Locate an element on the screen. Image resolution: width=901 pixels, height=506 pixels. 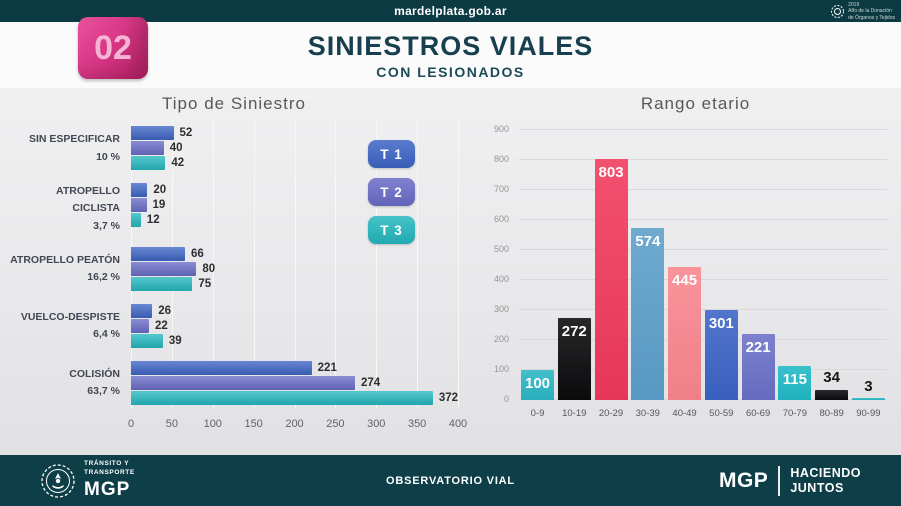
footer-center-label: OBSERVATORIO VIAL is located at coordinates (450, 480).